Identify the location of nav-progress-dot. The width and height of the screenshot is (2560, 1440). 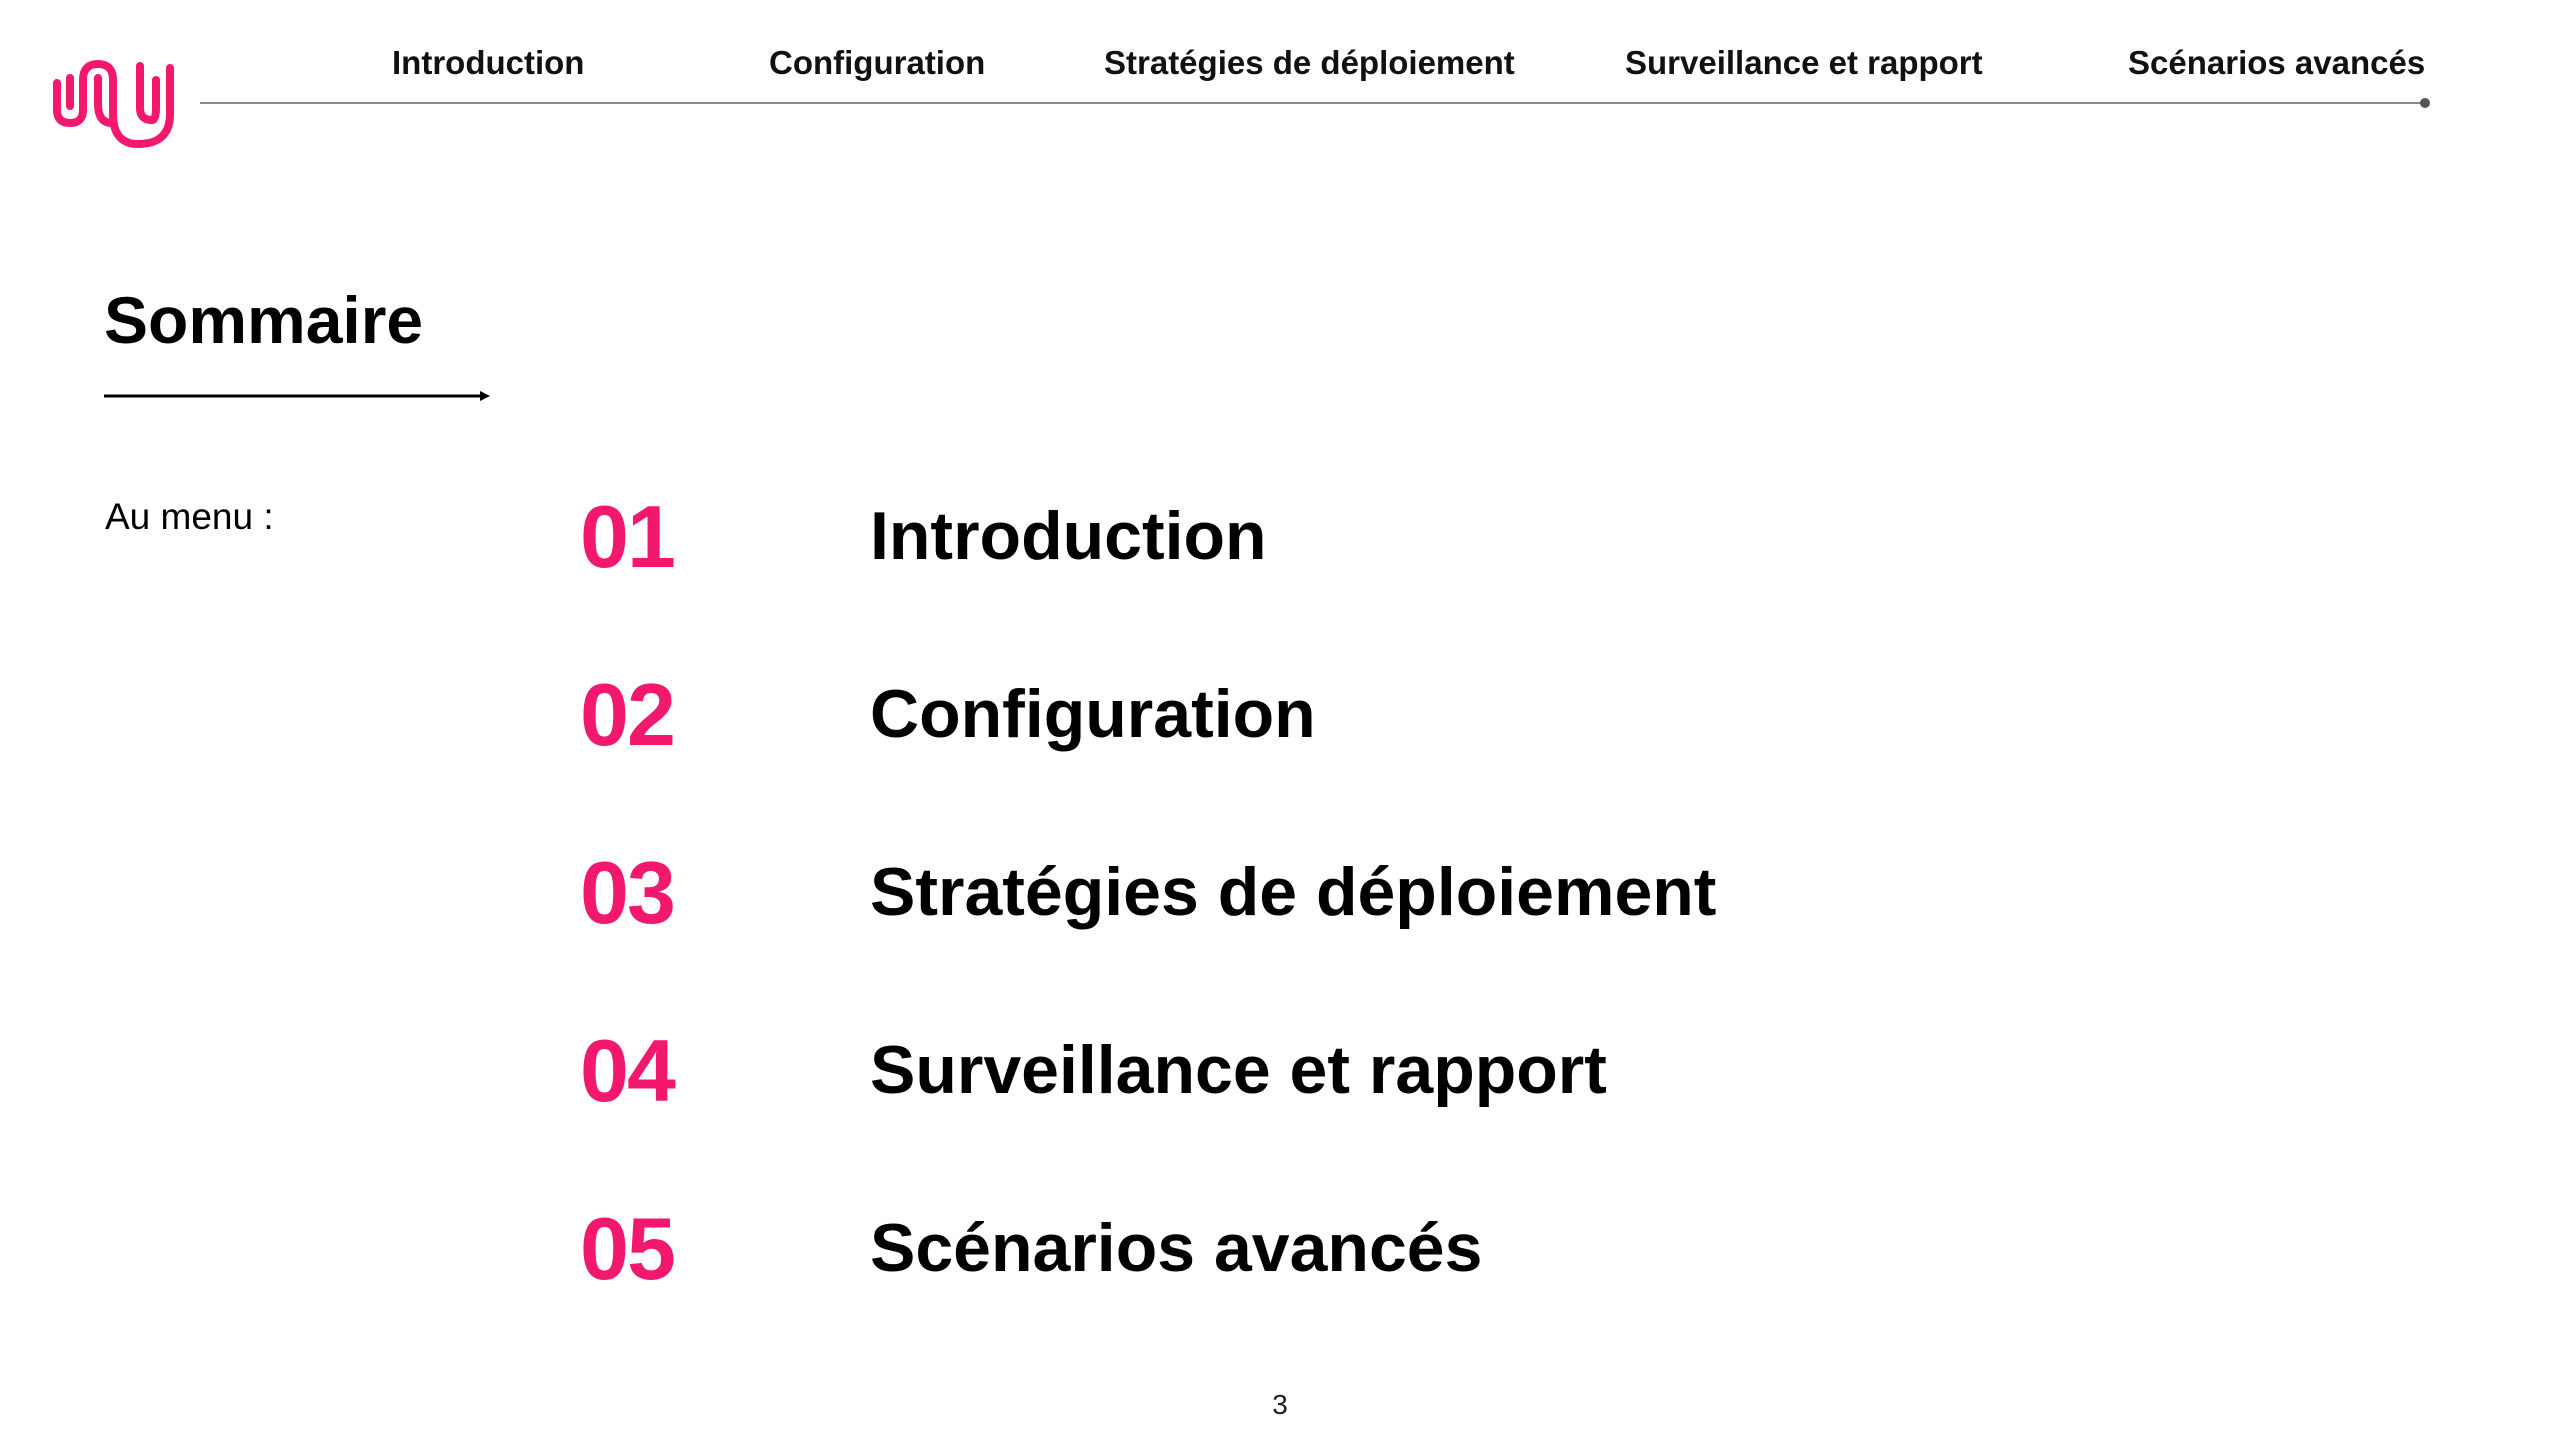
(2425, 103).